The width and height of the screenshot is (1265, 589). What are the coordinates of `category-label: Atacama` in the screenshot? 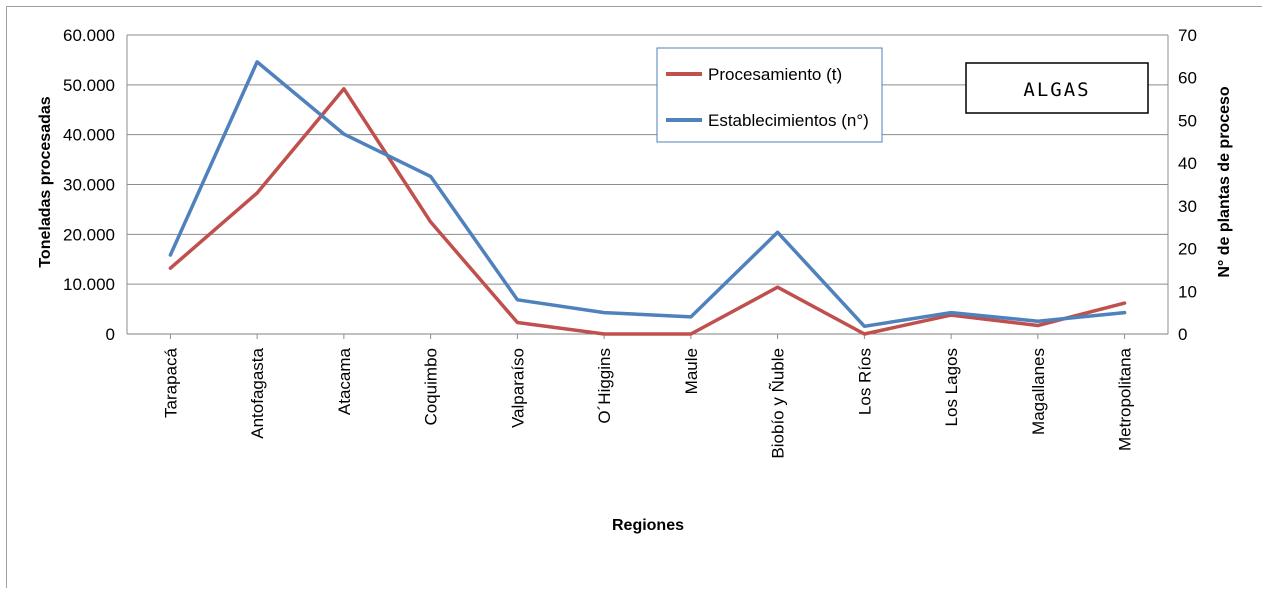 It's located at (344, 381).